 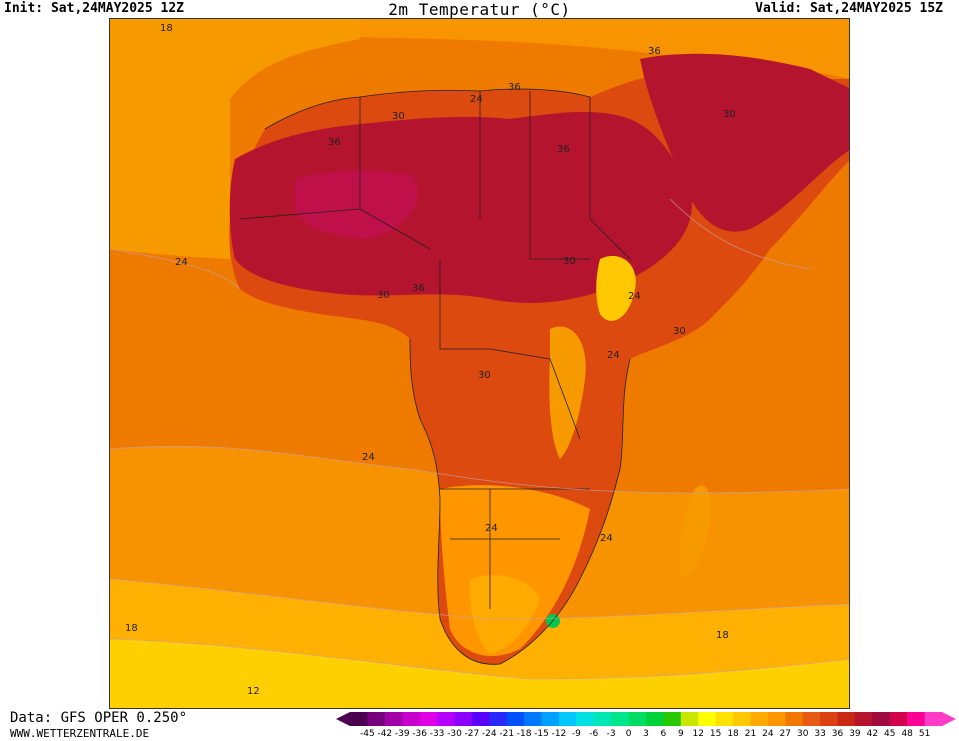 I want to click on colorbar-tick-label: 24, so click(x=768, y=734).